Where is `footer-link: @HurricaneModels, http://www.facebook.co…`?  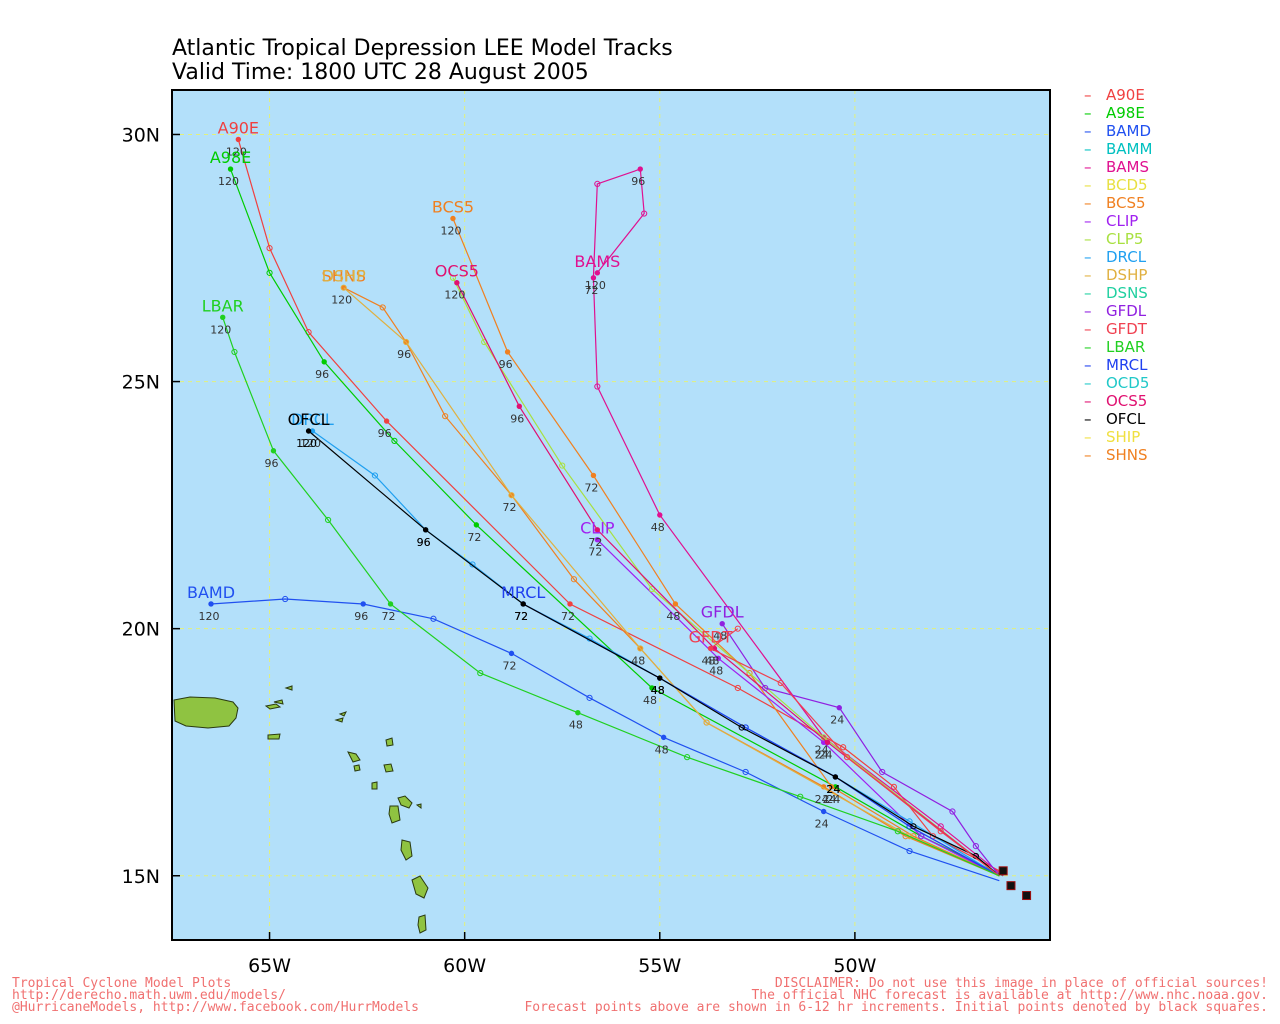
footer-link: @HurricaneModels, http://www.facebook.co… is located at coordinates (215, 1007).